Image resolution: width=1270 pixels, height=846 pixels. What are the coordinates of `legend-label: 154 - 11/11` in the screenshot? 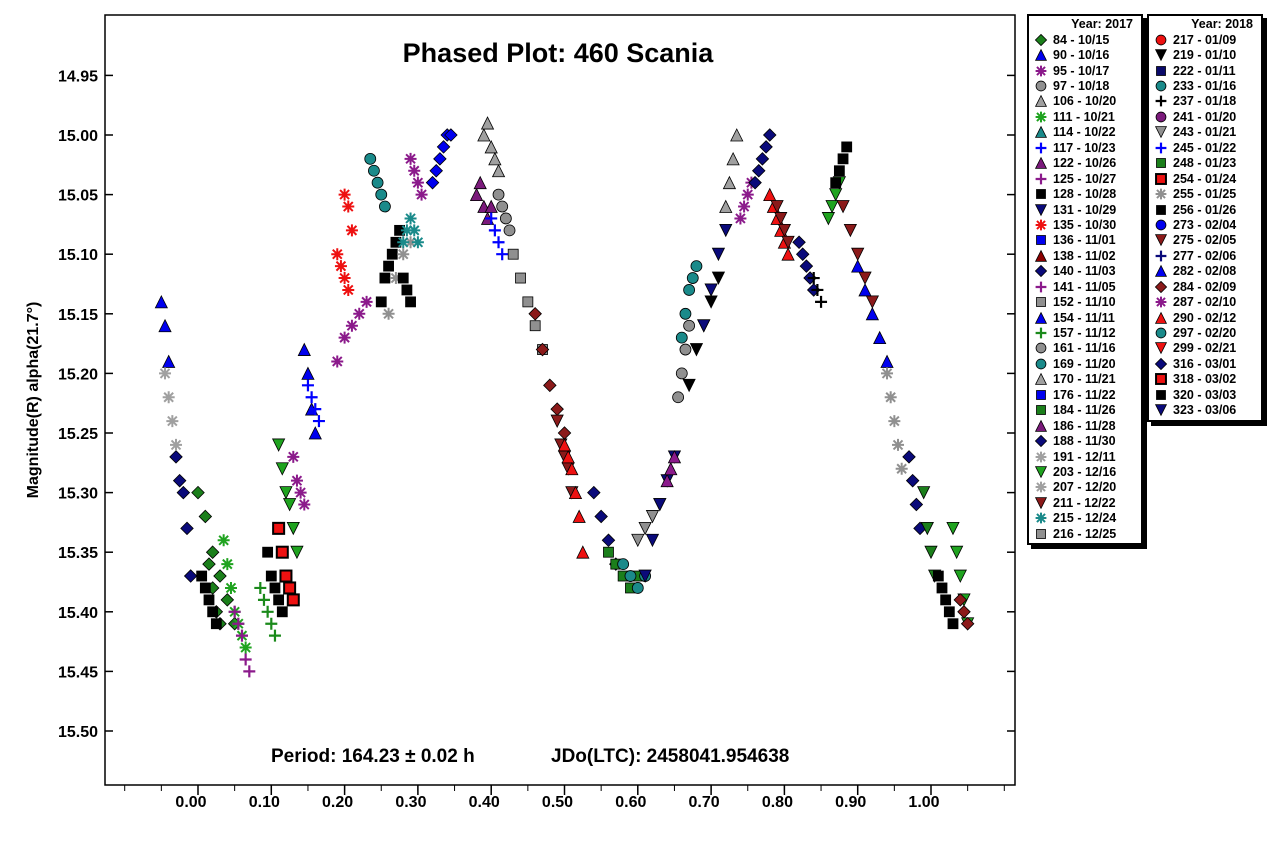 It's located at (1084, 317).